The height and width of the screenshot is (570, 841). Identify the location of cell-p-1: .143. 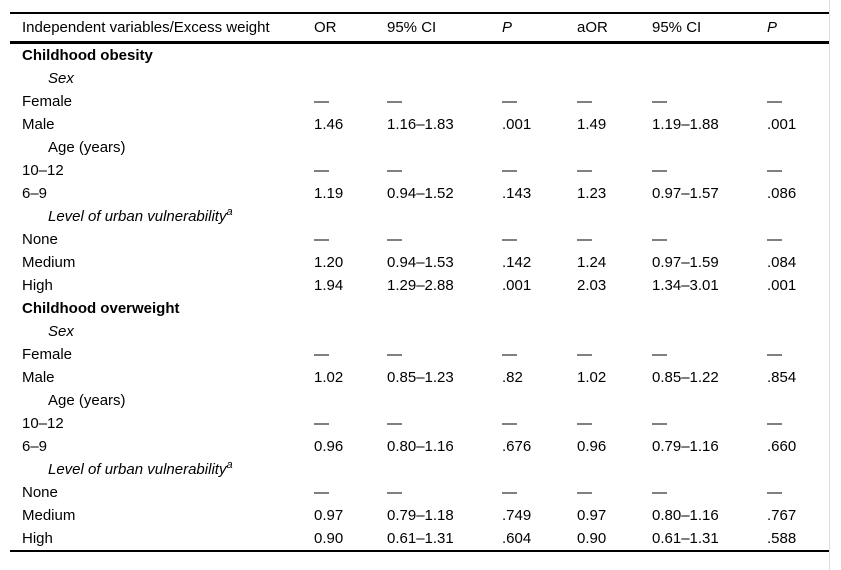
(517, 193).